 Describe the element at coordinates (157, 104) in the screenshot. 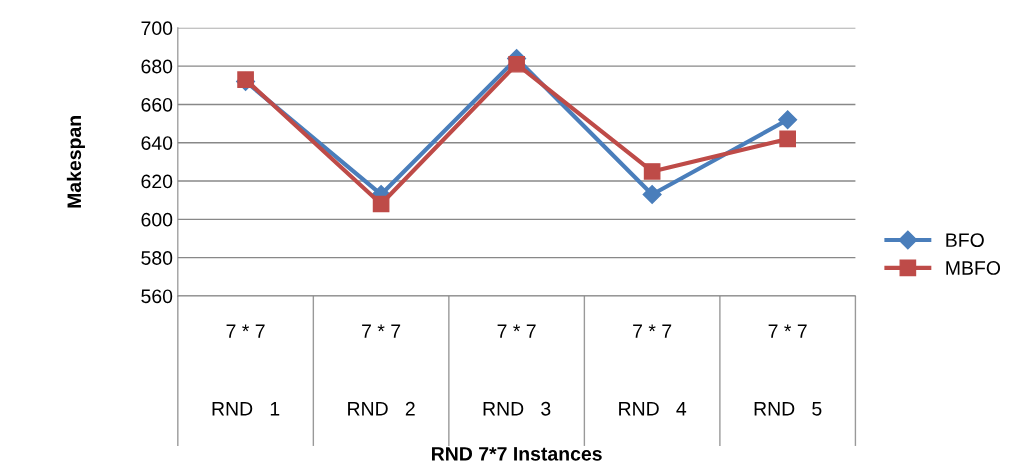

I see `y-tick-label: 660` at that location.